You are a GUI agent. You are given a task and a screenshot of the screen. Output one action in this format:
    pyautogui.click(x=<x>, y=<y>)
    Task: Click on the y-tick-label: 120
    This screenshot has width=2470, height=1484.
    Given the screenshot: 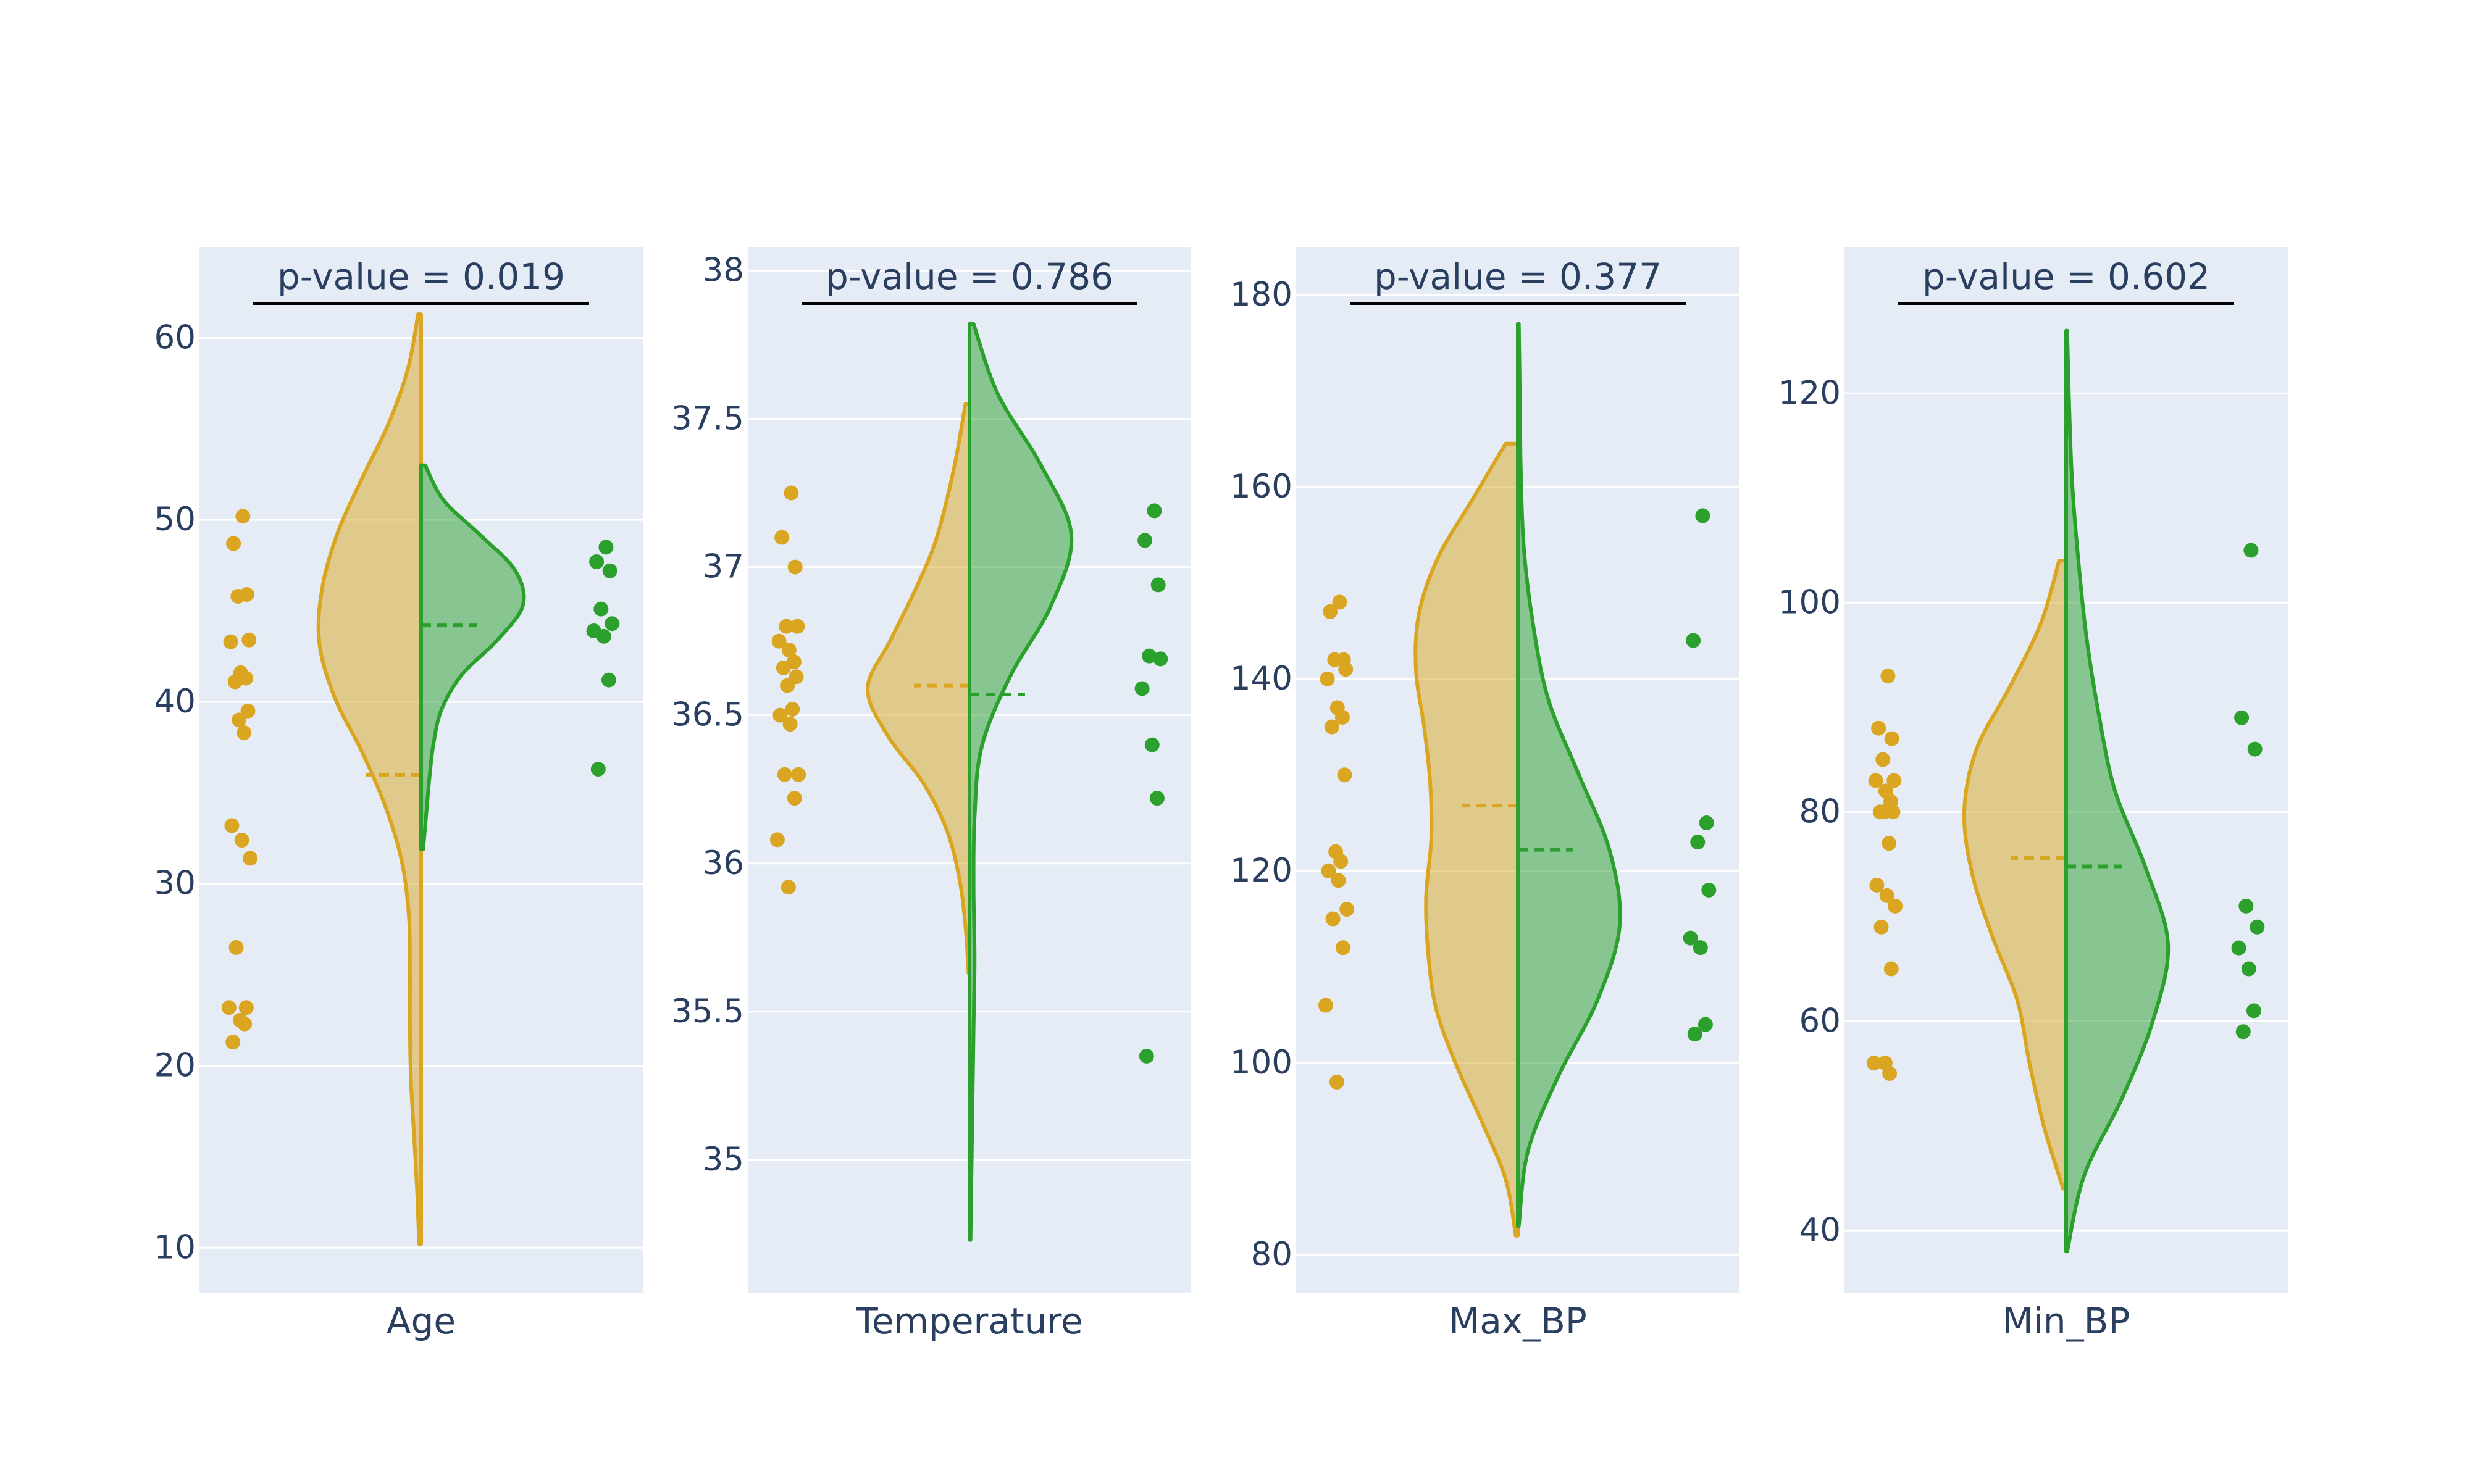 What is the action you would take?
    pyautogui.click(x=1261, y=871)
    